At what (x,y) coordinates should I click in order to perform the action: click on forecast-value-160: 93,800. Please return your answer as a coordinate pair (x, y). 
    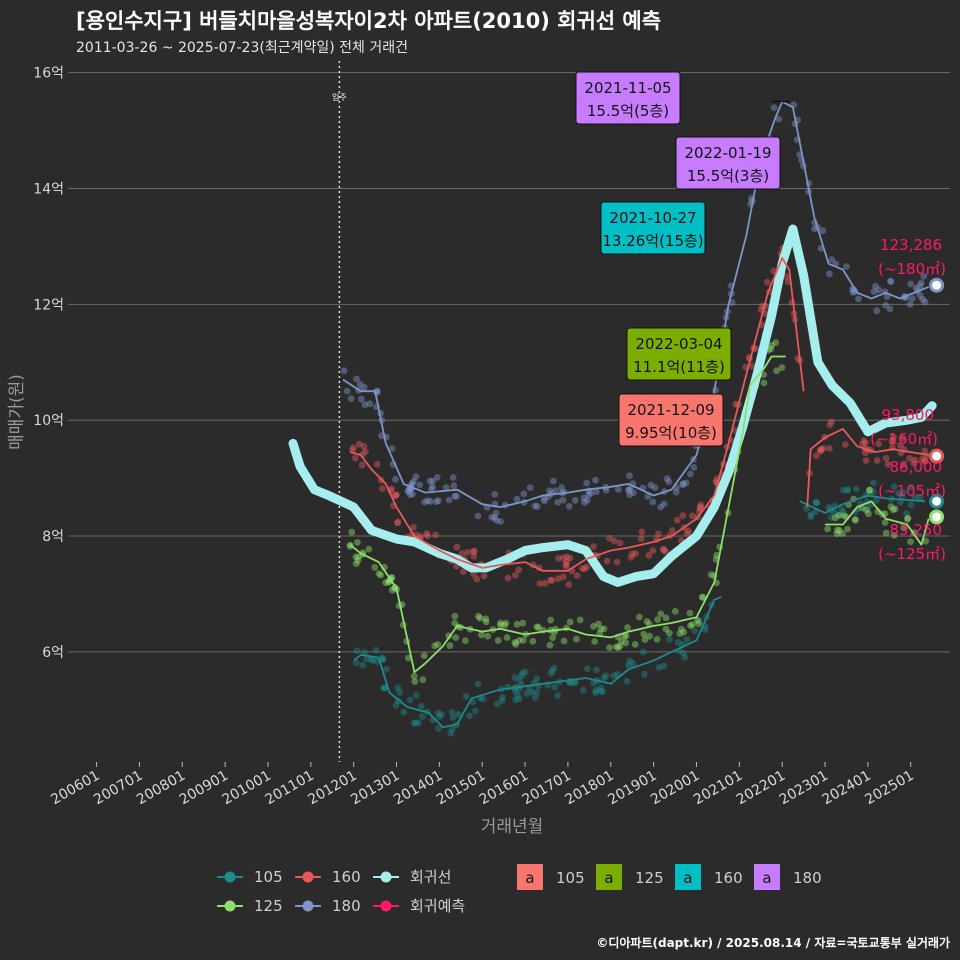
    Looking at the image, I should click on (908, 415).